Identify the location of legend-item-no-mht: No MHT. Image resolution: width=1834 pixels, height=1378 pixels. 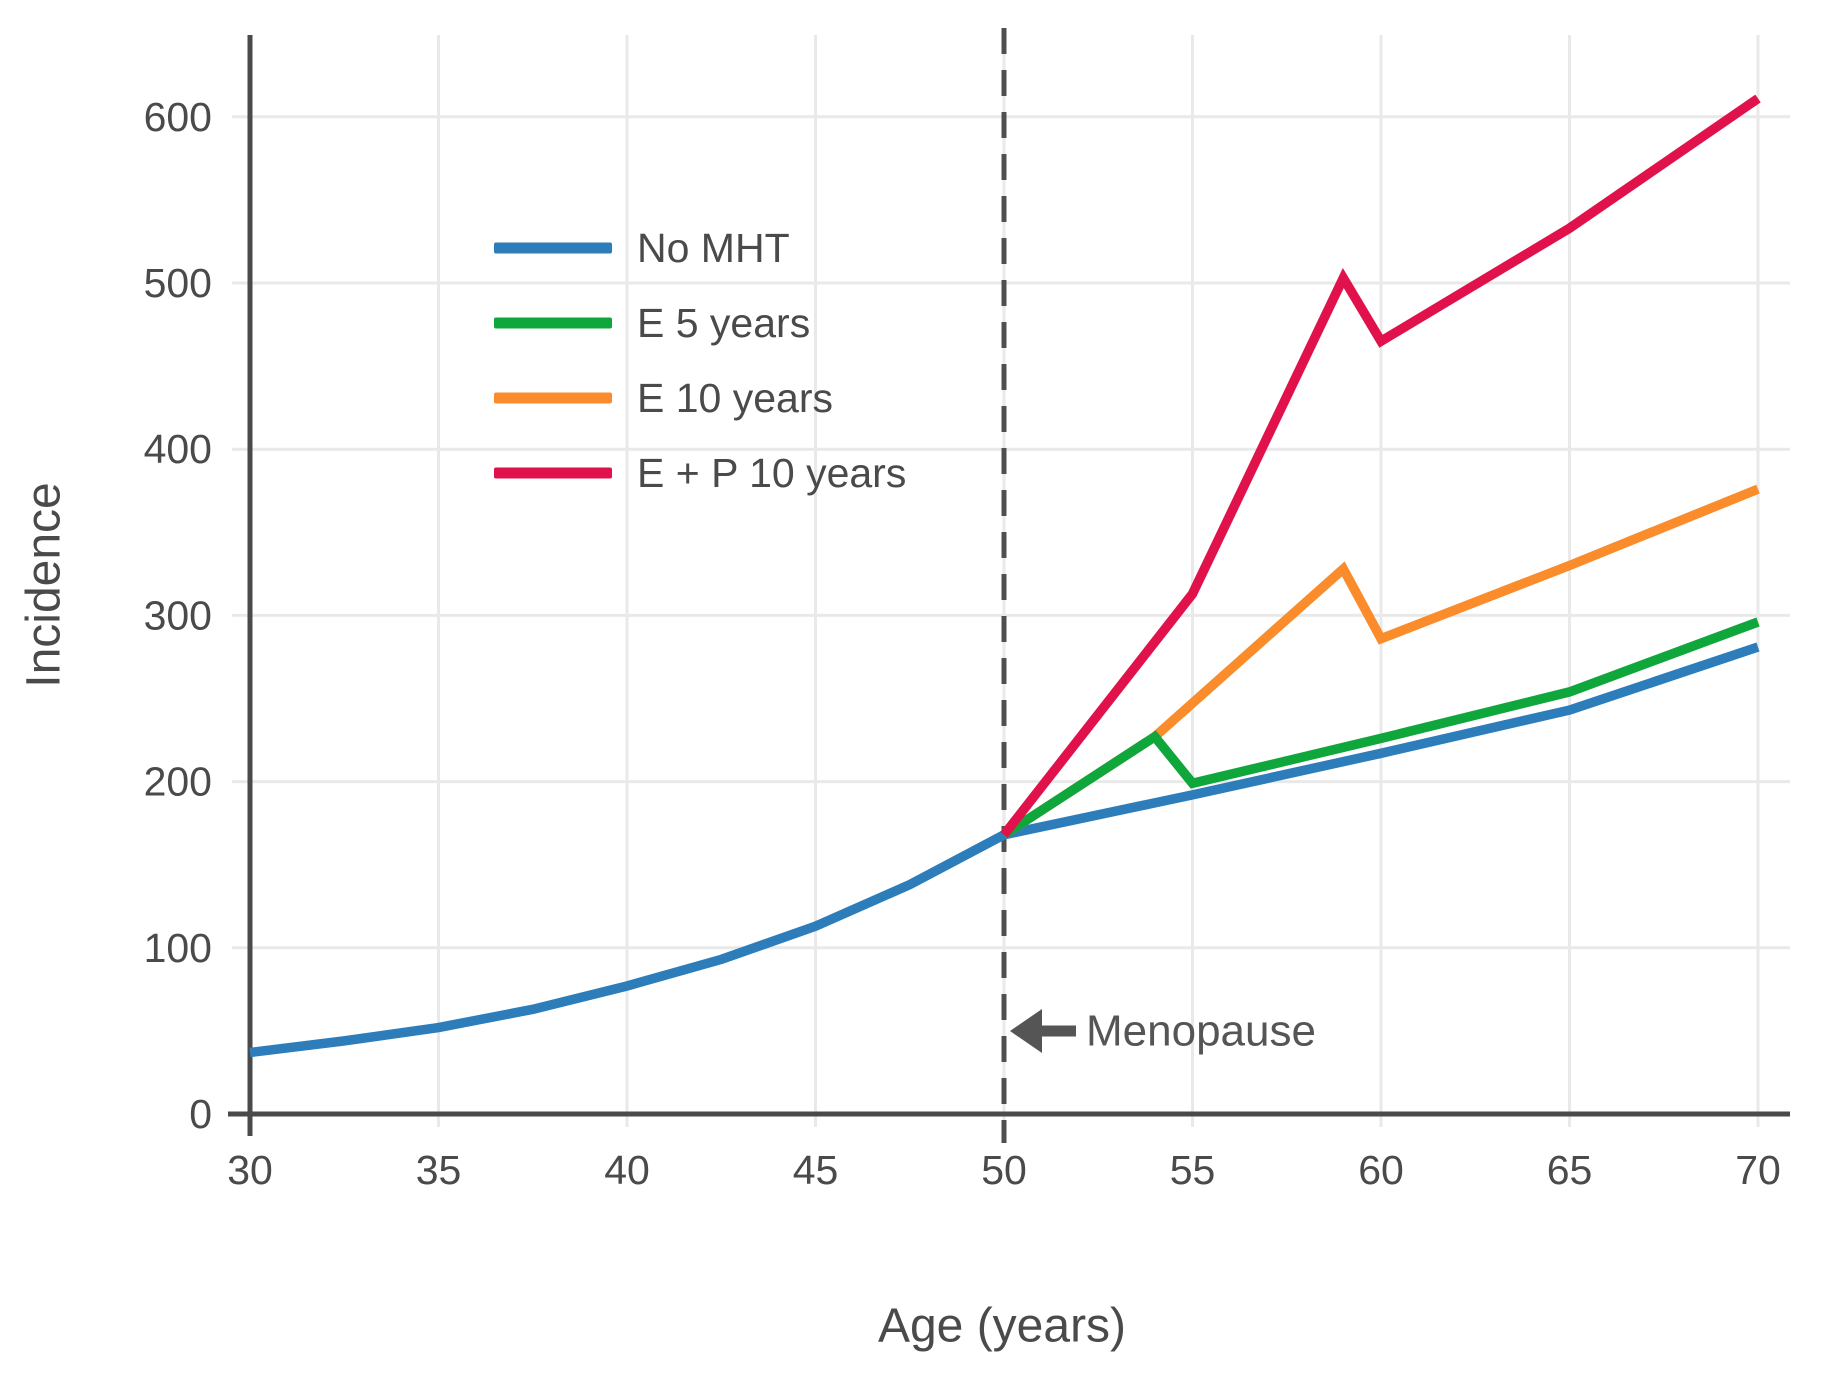
(642, 248).